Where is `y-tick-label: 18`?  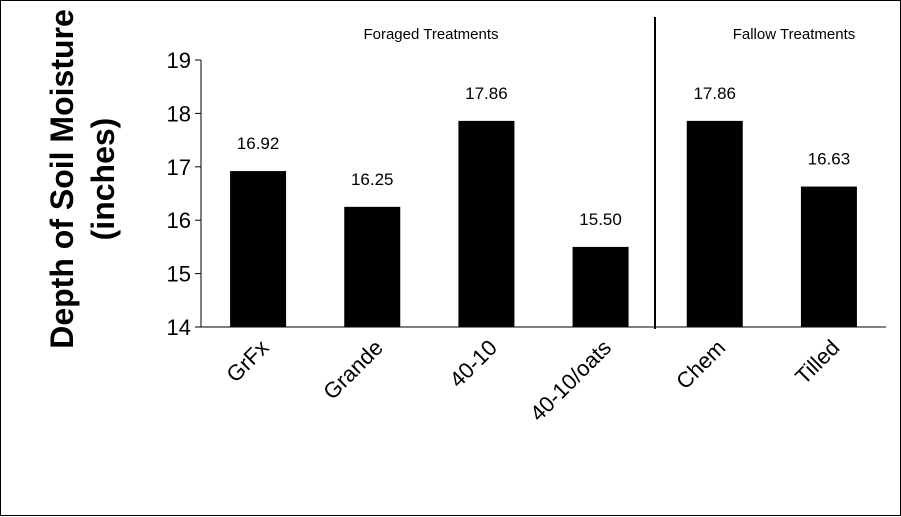
y-tick-label: 18 is located at coordinates (179, 113).